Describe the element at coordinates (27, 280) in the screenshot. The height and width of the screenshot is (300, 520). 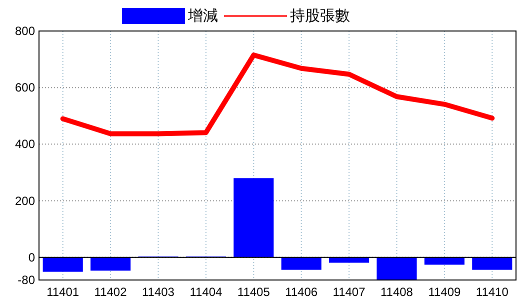
I see `y-tick-label: -80` at that location.